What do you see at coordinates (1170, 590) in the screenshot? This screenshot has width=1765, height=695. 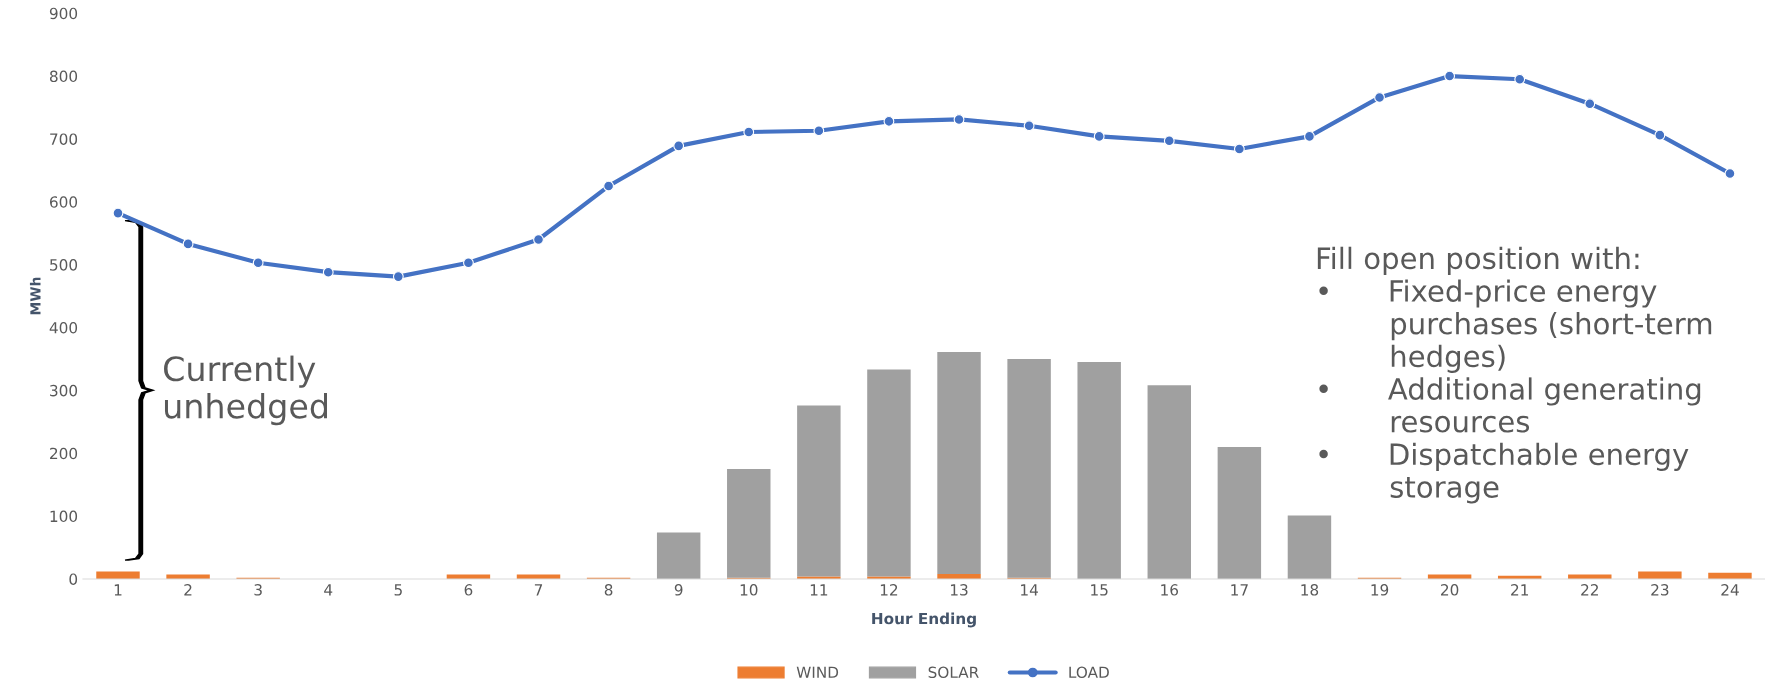 I see `x-tick-label: 16` at bounding box center [1170, 590].